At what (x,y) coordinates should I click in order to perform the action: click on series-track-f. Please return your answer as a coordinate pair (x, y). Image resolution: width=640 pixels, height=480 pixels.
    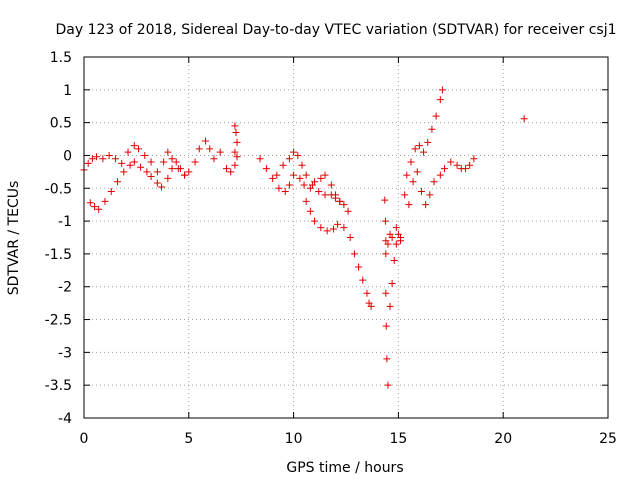
    Looking at the image, I should click on (338, 253).